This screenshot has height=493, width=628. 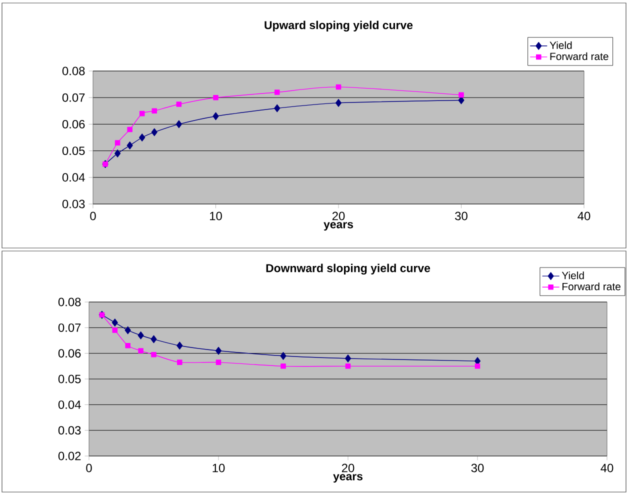 I want to click on chart-title: Downward sloping yield curve, so click(x=348, y=269).